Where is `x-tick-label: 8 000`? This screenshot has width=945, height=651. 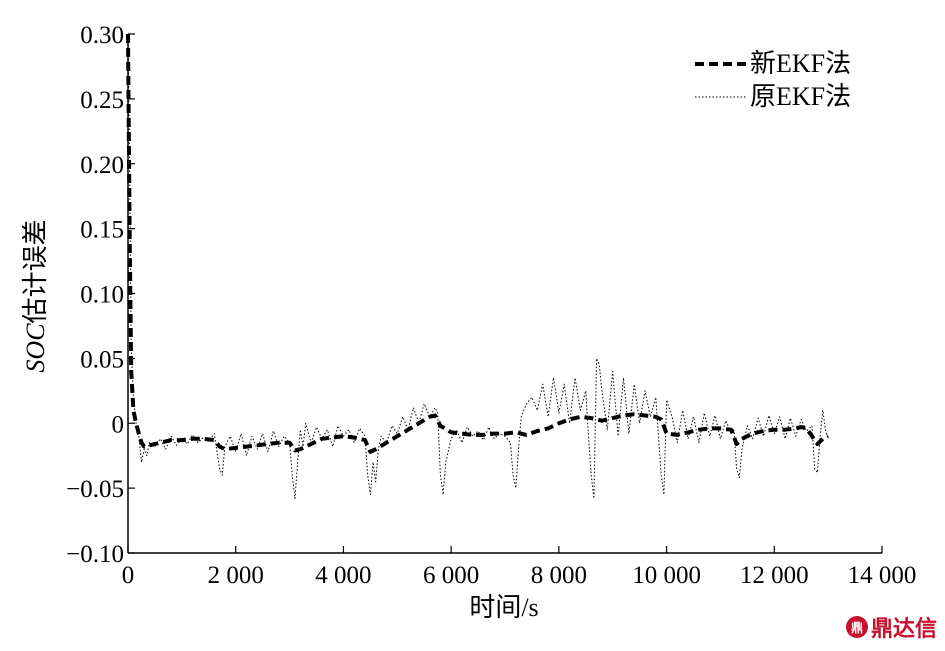 x-tick-label: 8 000 is located at coordinates (559, 575).